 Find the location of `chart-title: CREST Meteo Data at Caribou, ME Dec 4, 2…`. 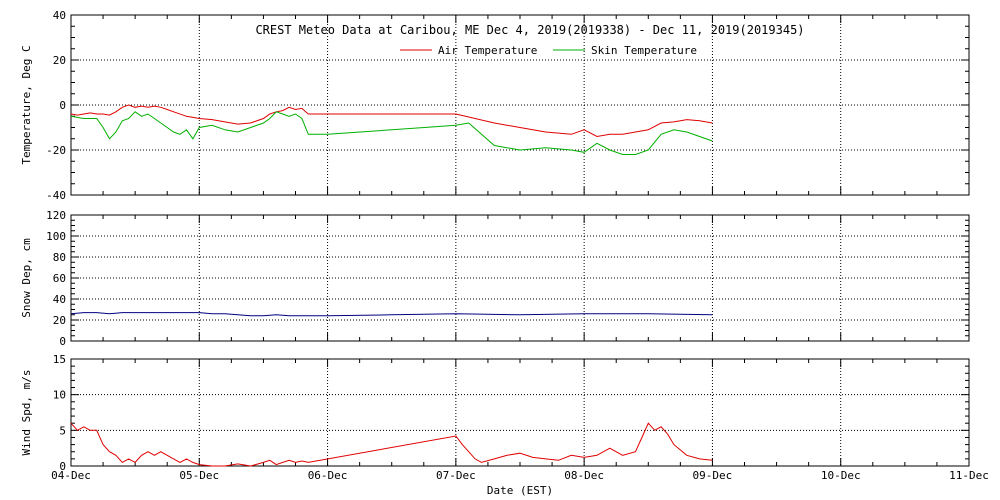

chart-title: CREST Meteo Data at Caribou, ME Dec 4, 2… is located at coordinates (529, 30).